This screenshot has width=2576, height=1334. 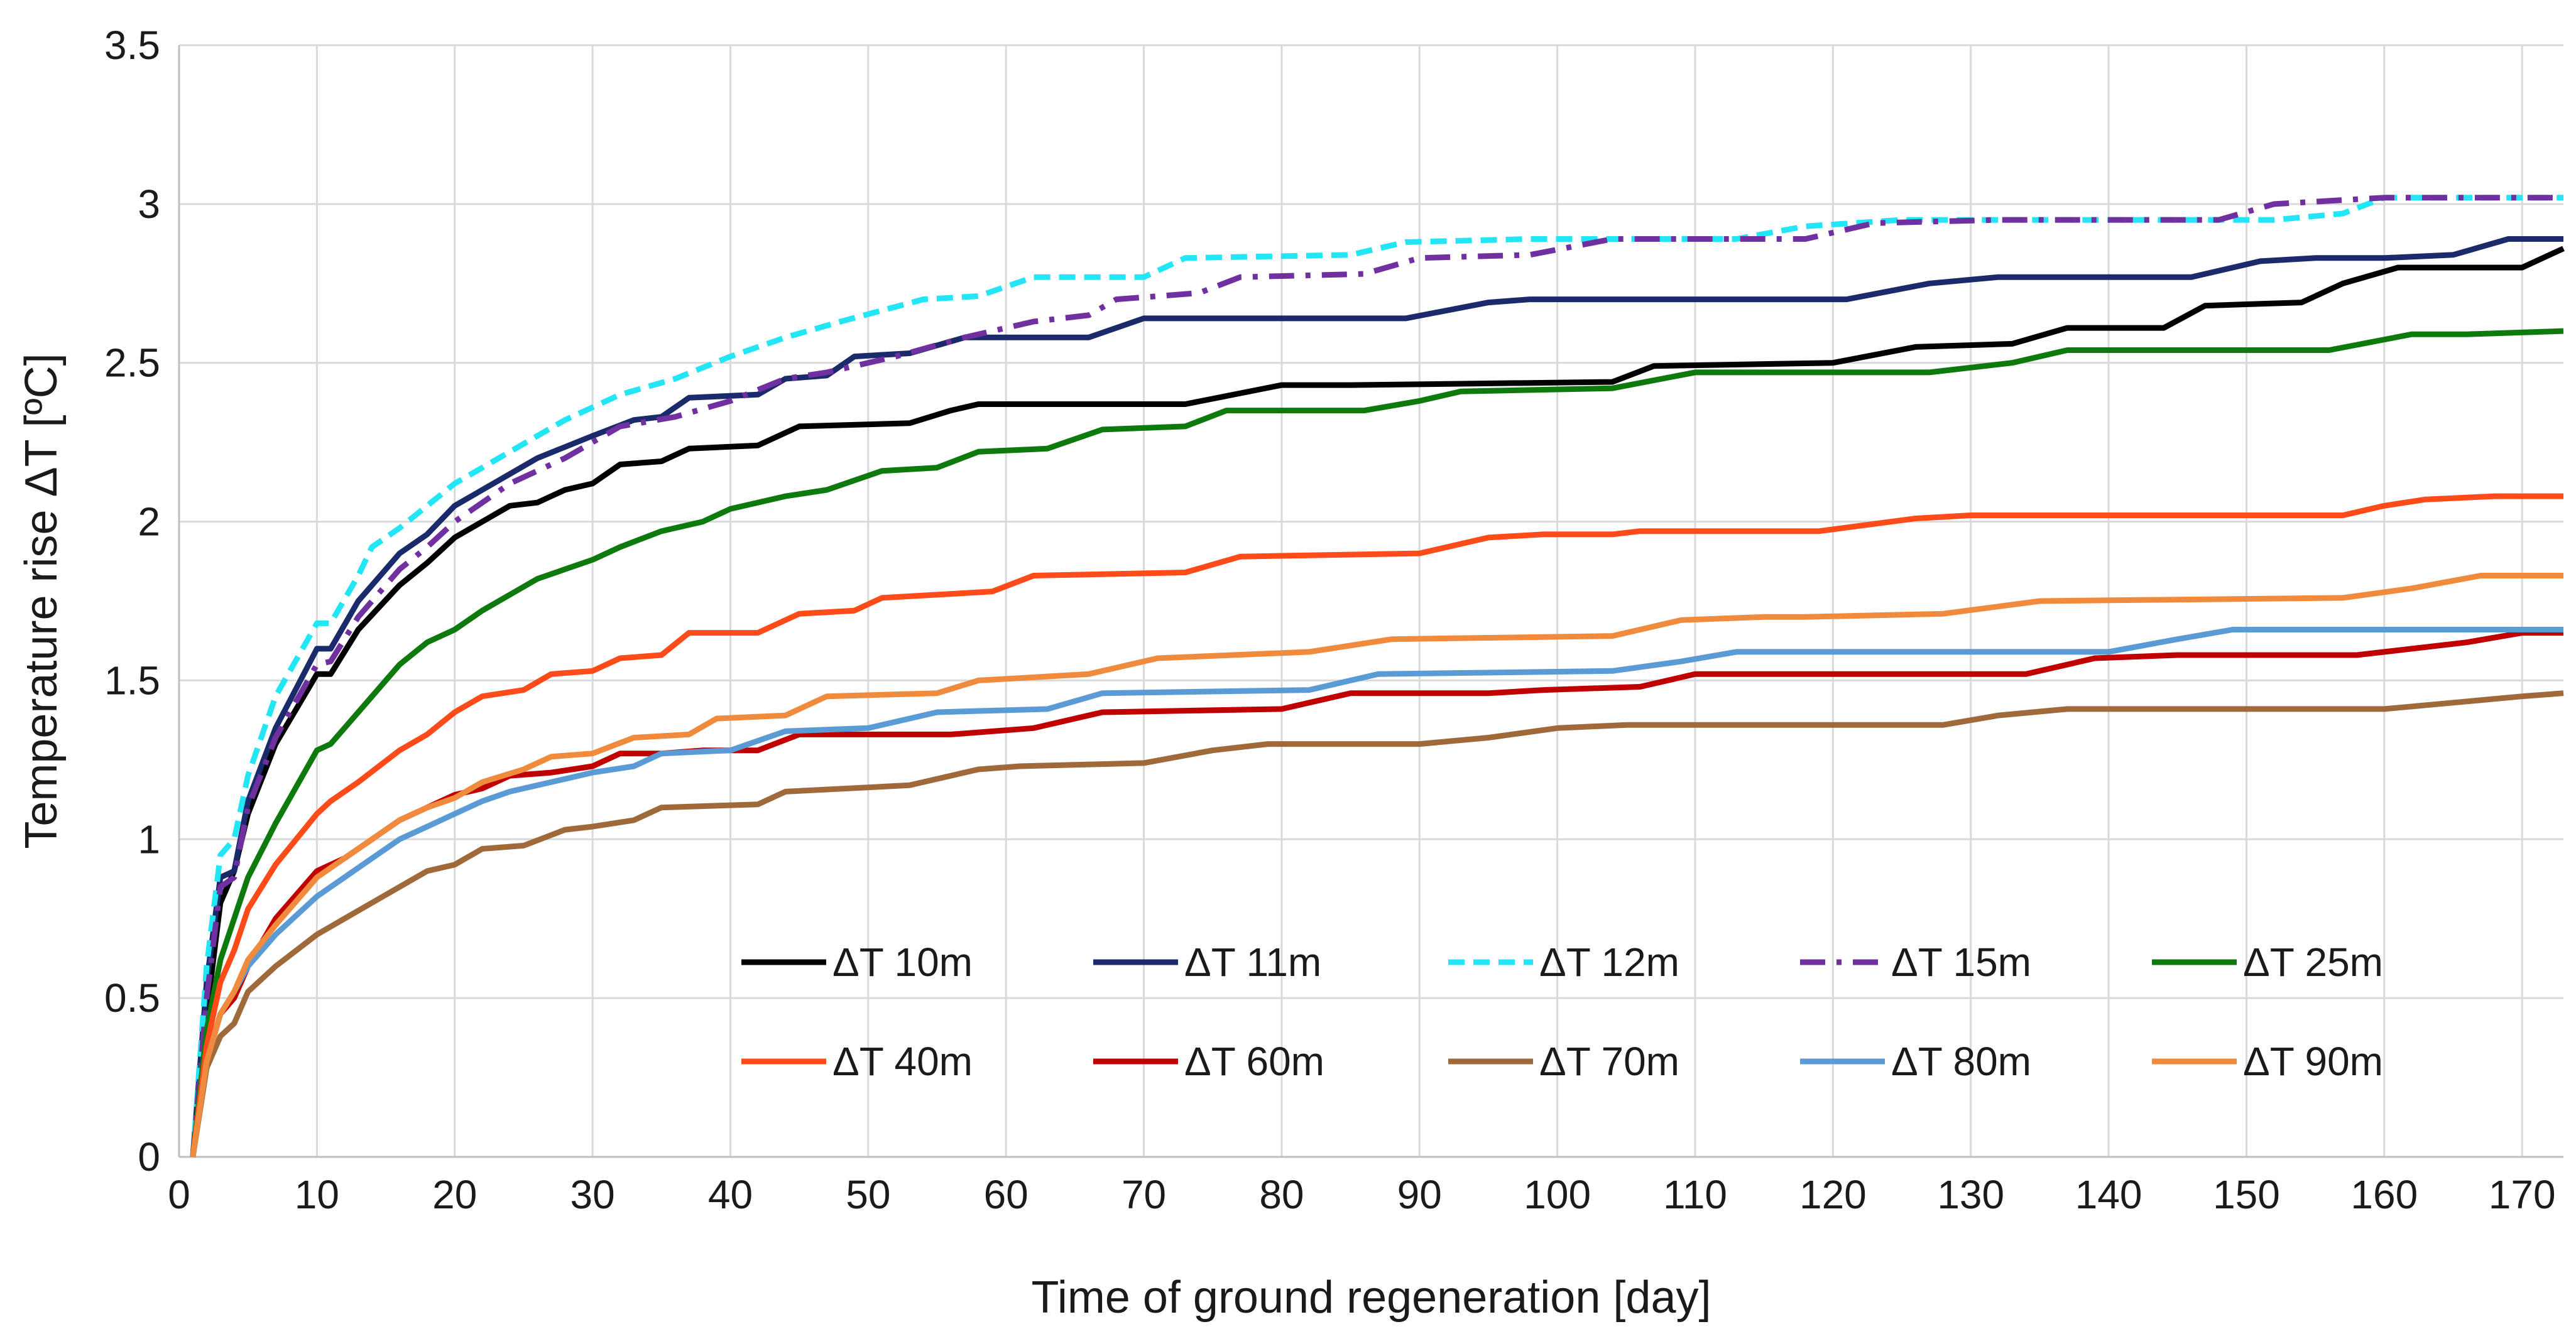 What do you see at coordinates (1254, 1061) in the screenshot?
I see `legend-label: ΔT 60m` at bounding box center [1254, 1061].